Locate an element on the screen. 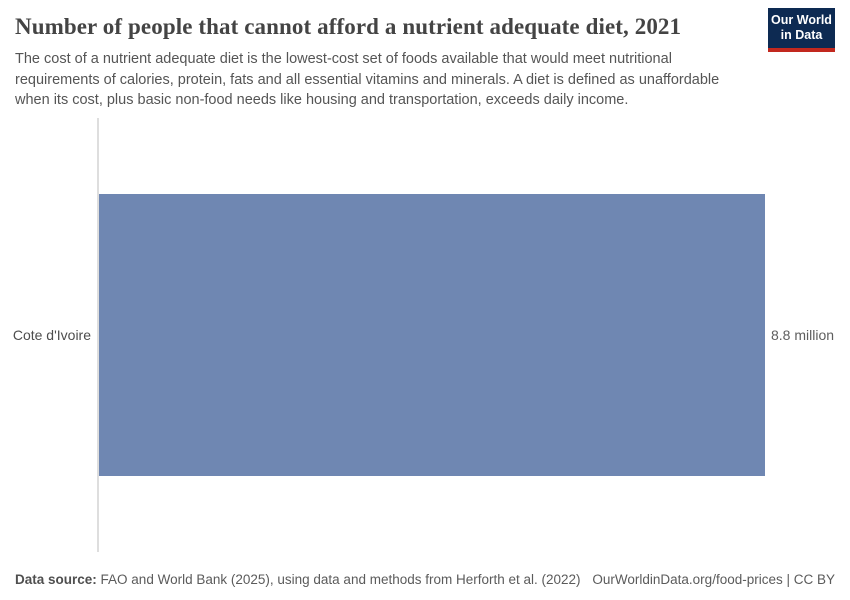  data-source-label: Data source: is located at coordinates (56, 579).